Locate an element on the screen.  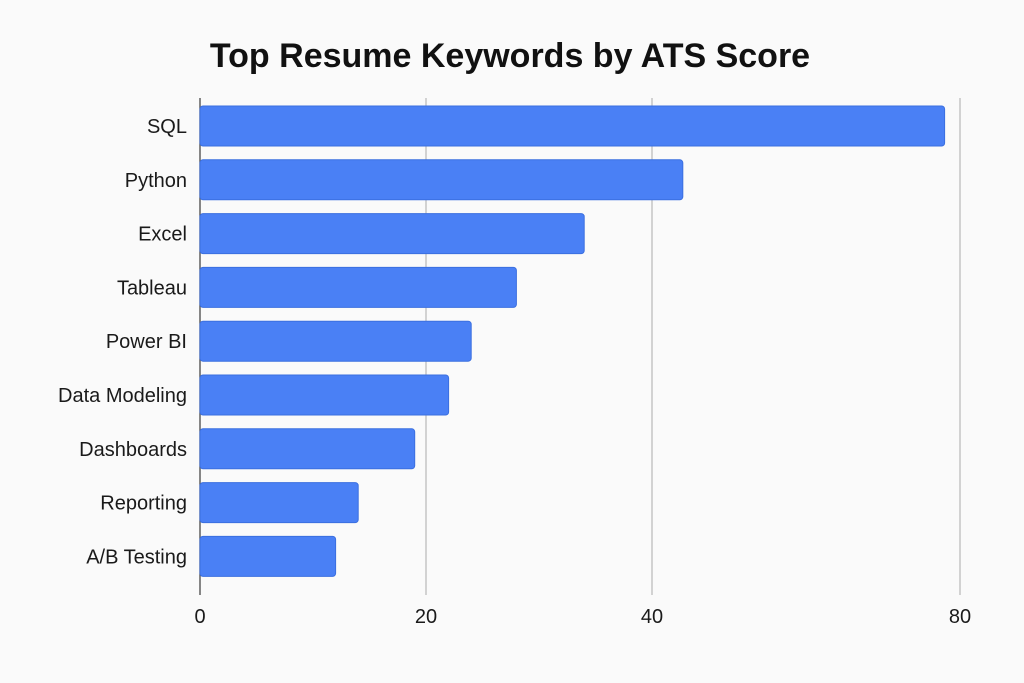
category-label-excel: Excel is located at coordinates (162, 235).